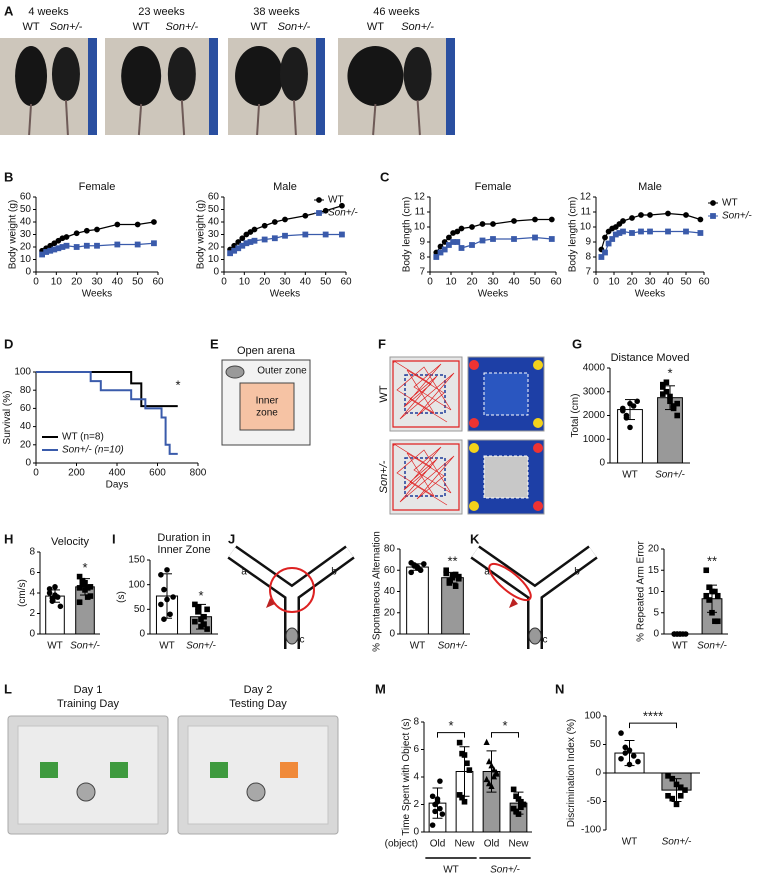 The image size is (757, 893). I want to click on x-axis-label: Weeks, so click(650, 294).